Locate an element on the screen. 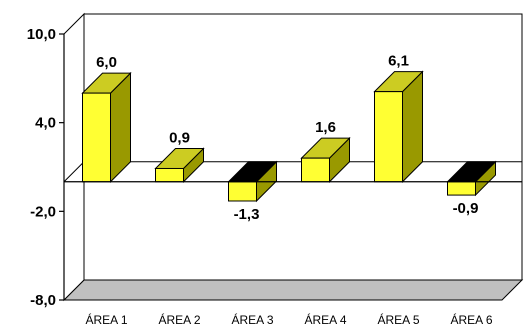 The width and height of the screenshot is (524, 329). y-tick-label: 4,0 is located at coordinates (45, 123).